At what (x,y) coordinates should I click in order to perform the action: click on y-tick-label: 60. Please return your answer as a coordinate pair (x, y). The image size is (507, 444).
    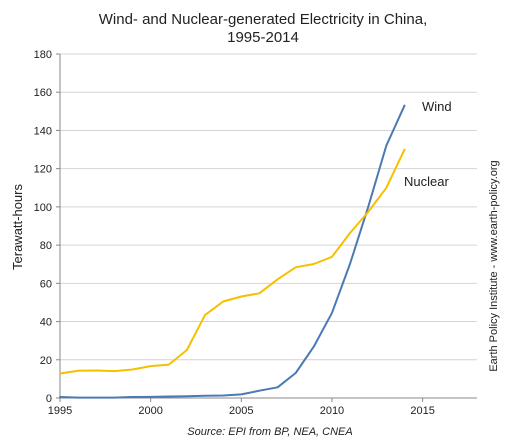
    Looking at the image, I should click on (46, 284).